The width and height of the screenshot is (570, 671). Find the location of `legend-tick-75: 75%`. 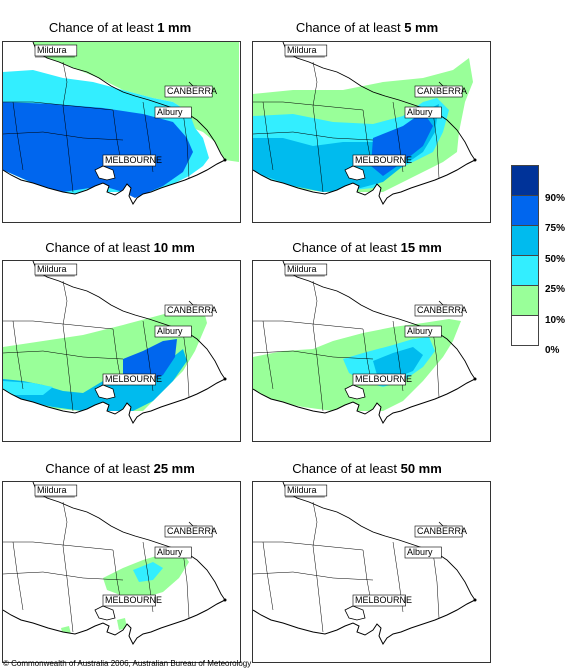

legend-tick-75: 75% is located at coordinates (555, 228).